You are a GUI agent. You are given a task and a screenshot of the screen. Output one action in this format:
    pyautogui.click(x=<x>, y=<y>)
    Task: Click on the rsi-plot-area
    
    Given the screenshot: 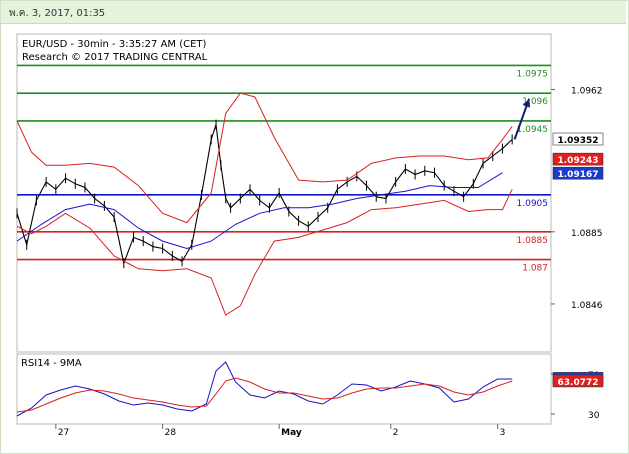 What is the action you would take?
    pyautogui.click(x=284, y=389)
    